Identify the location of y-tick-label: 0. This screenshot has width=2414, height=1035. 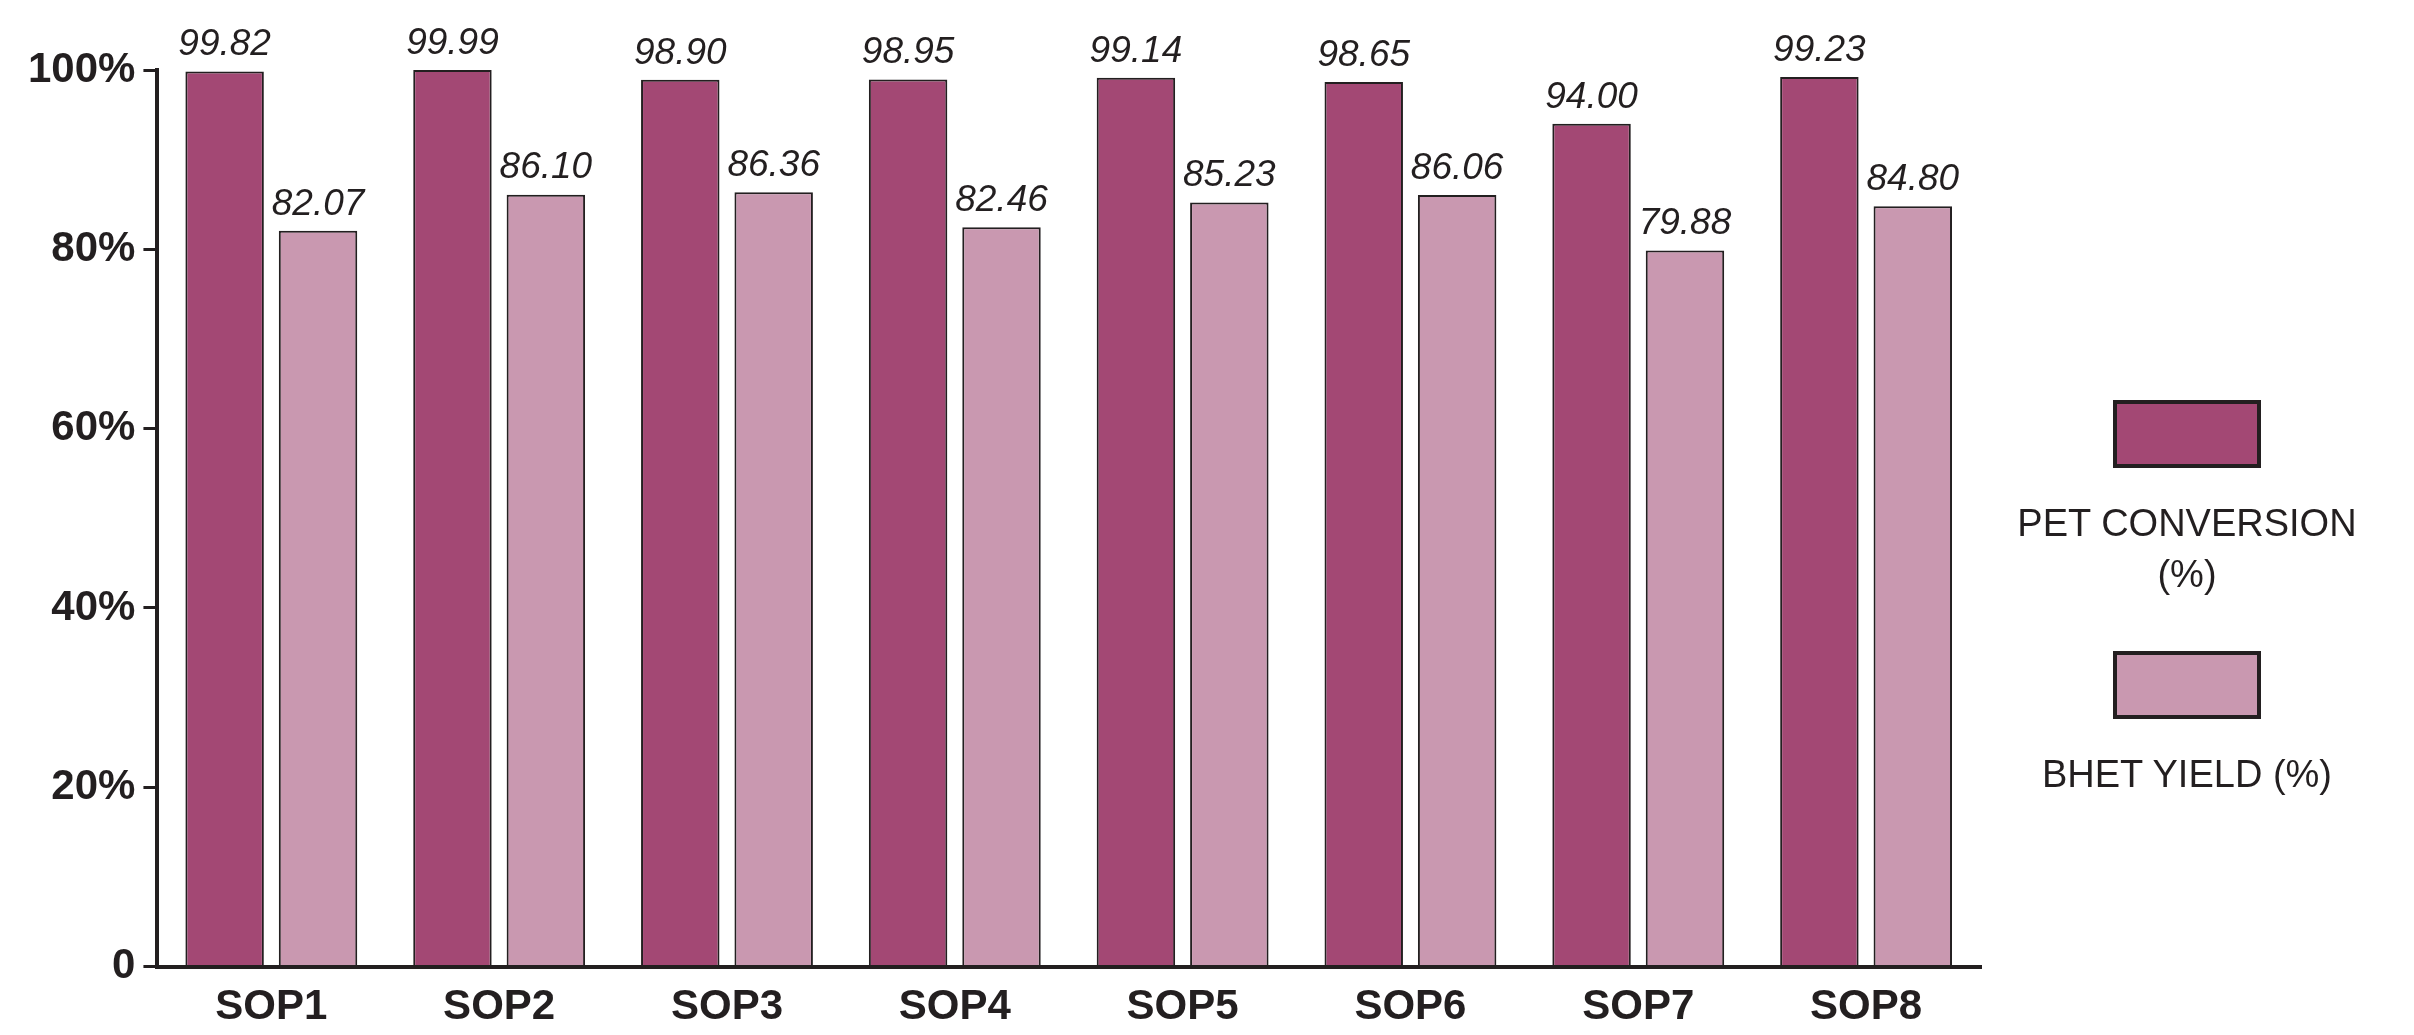
(124, 964).